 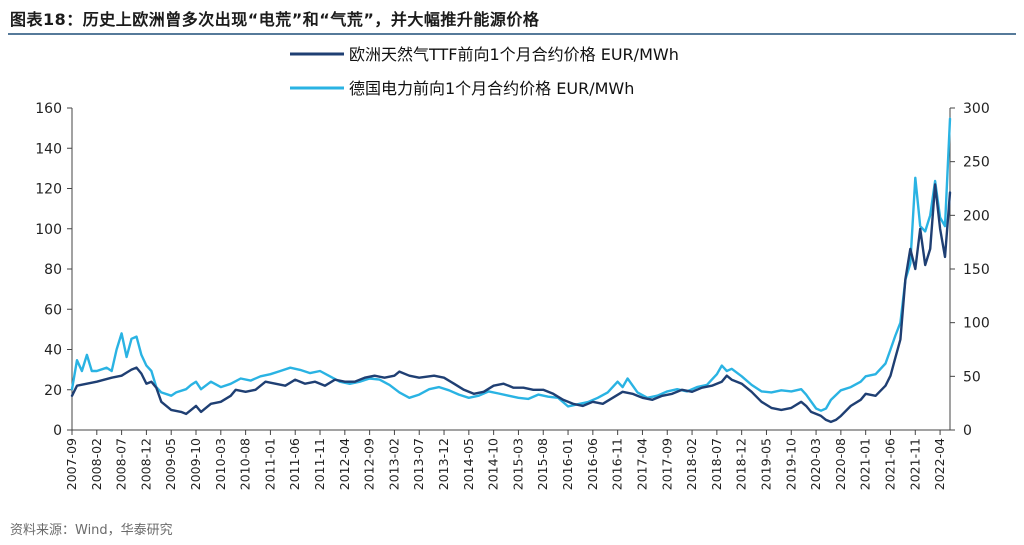 I want to click on left-tick-label: 80, so click(x=53, y=270).